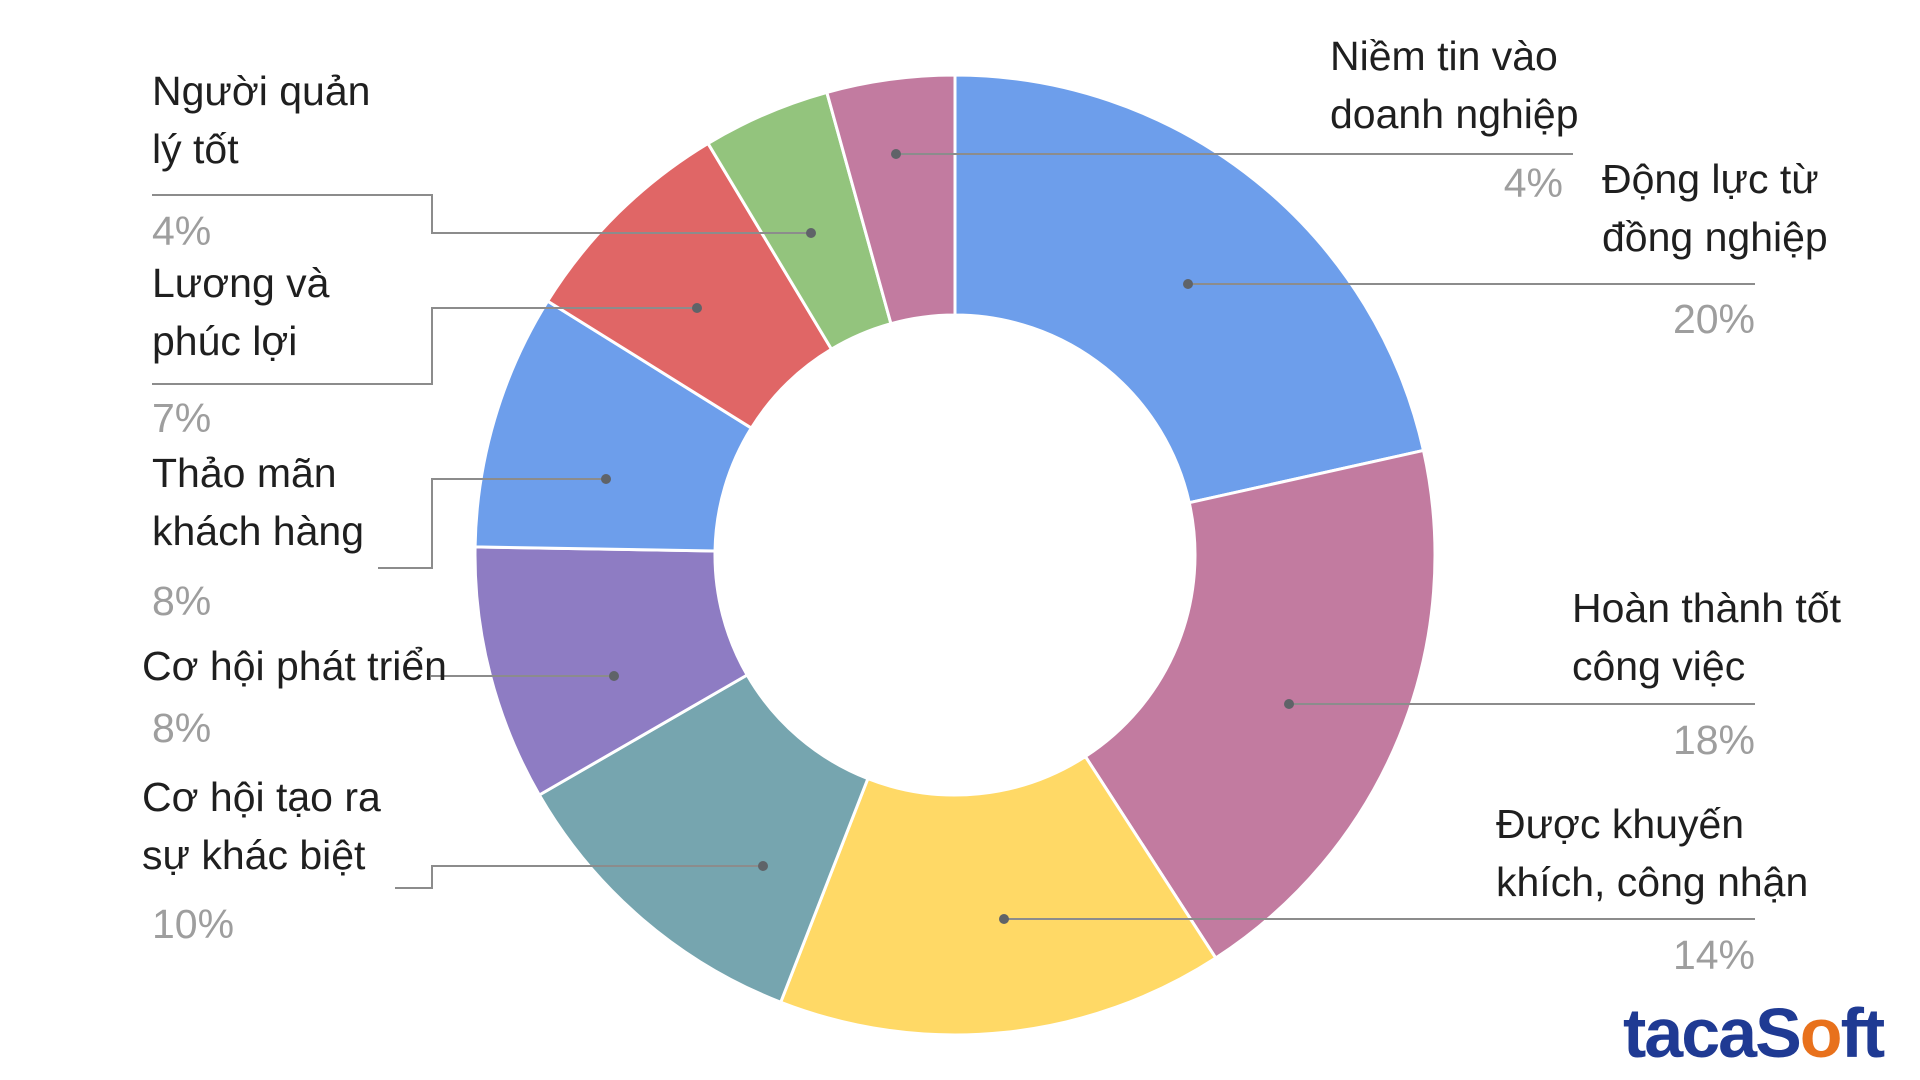  I want to click on slice-percent-peer: 20%, so click(1714, 319).